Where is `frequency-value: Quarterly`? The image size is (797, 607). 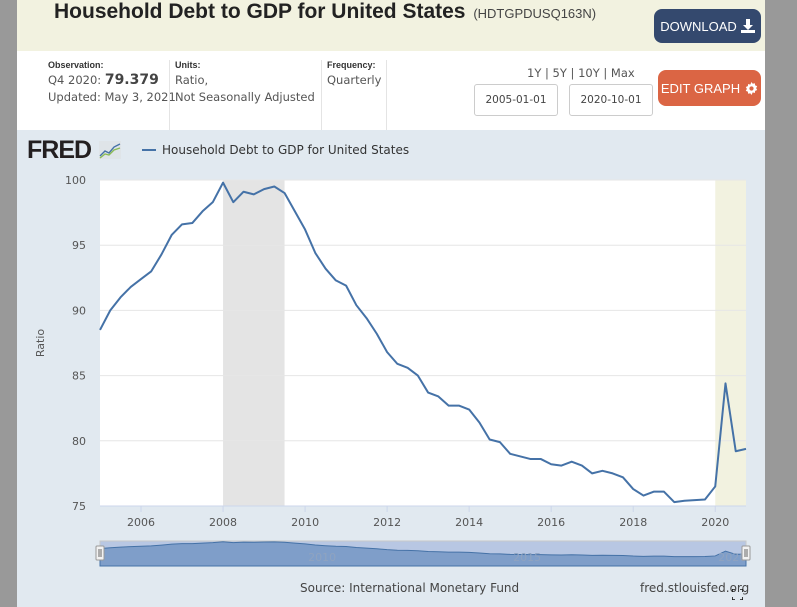
frequency-value: Quarterly is located at coordinates (354, 80).